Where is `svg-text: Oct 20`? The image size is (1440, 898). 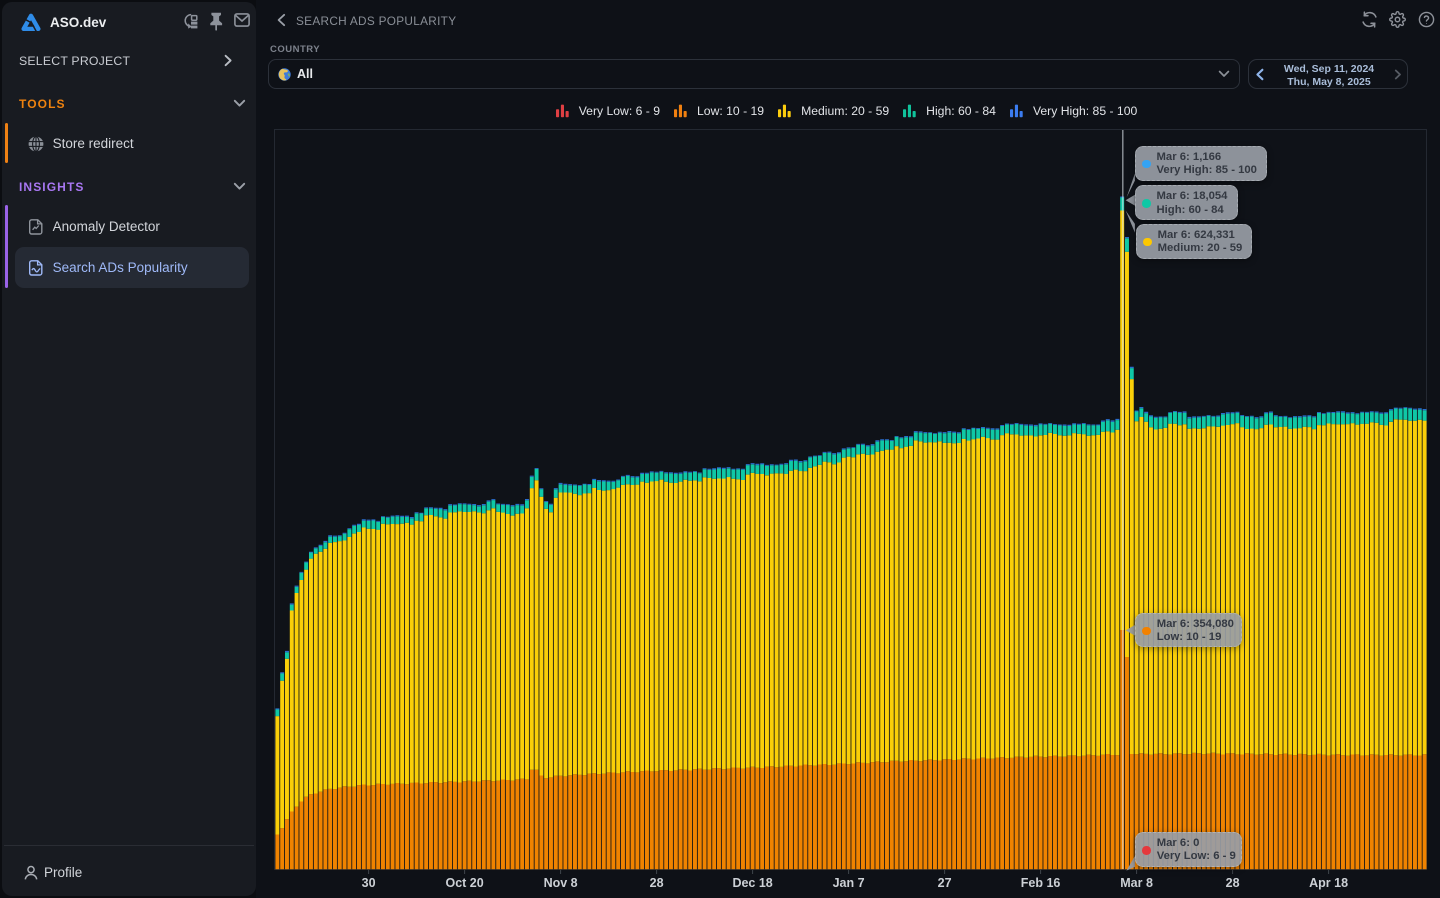
svg-text: Oct 20 is located at coordinates (464, 883).